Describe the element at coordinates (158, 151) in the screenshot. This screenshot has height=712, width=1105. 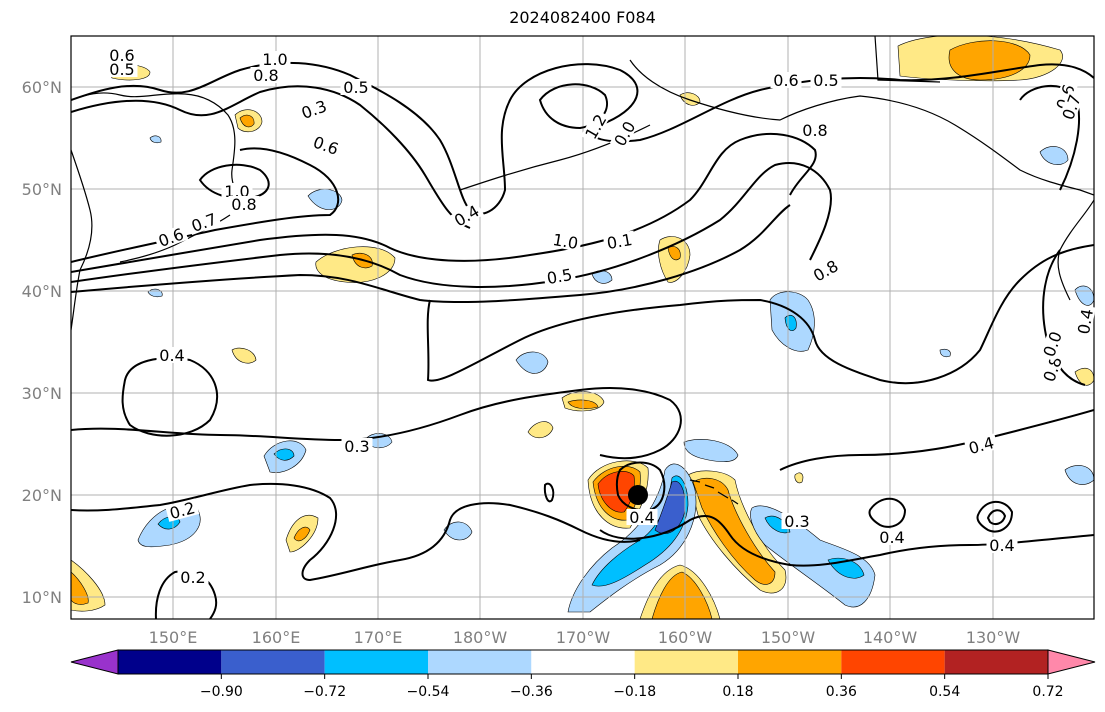
I see `coastline-kamchatka` at that location.